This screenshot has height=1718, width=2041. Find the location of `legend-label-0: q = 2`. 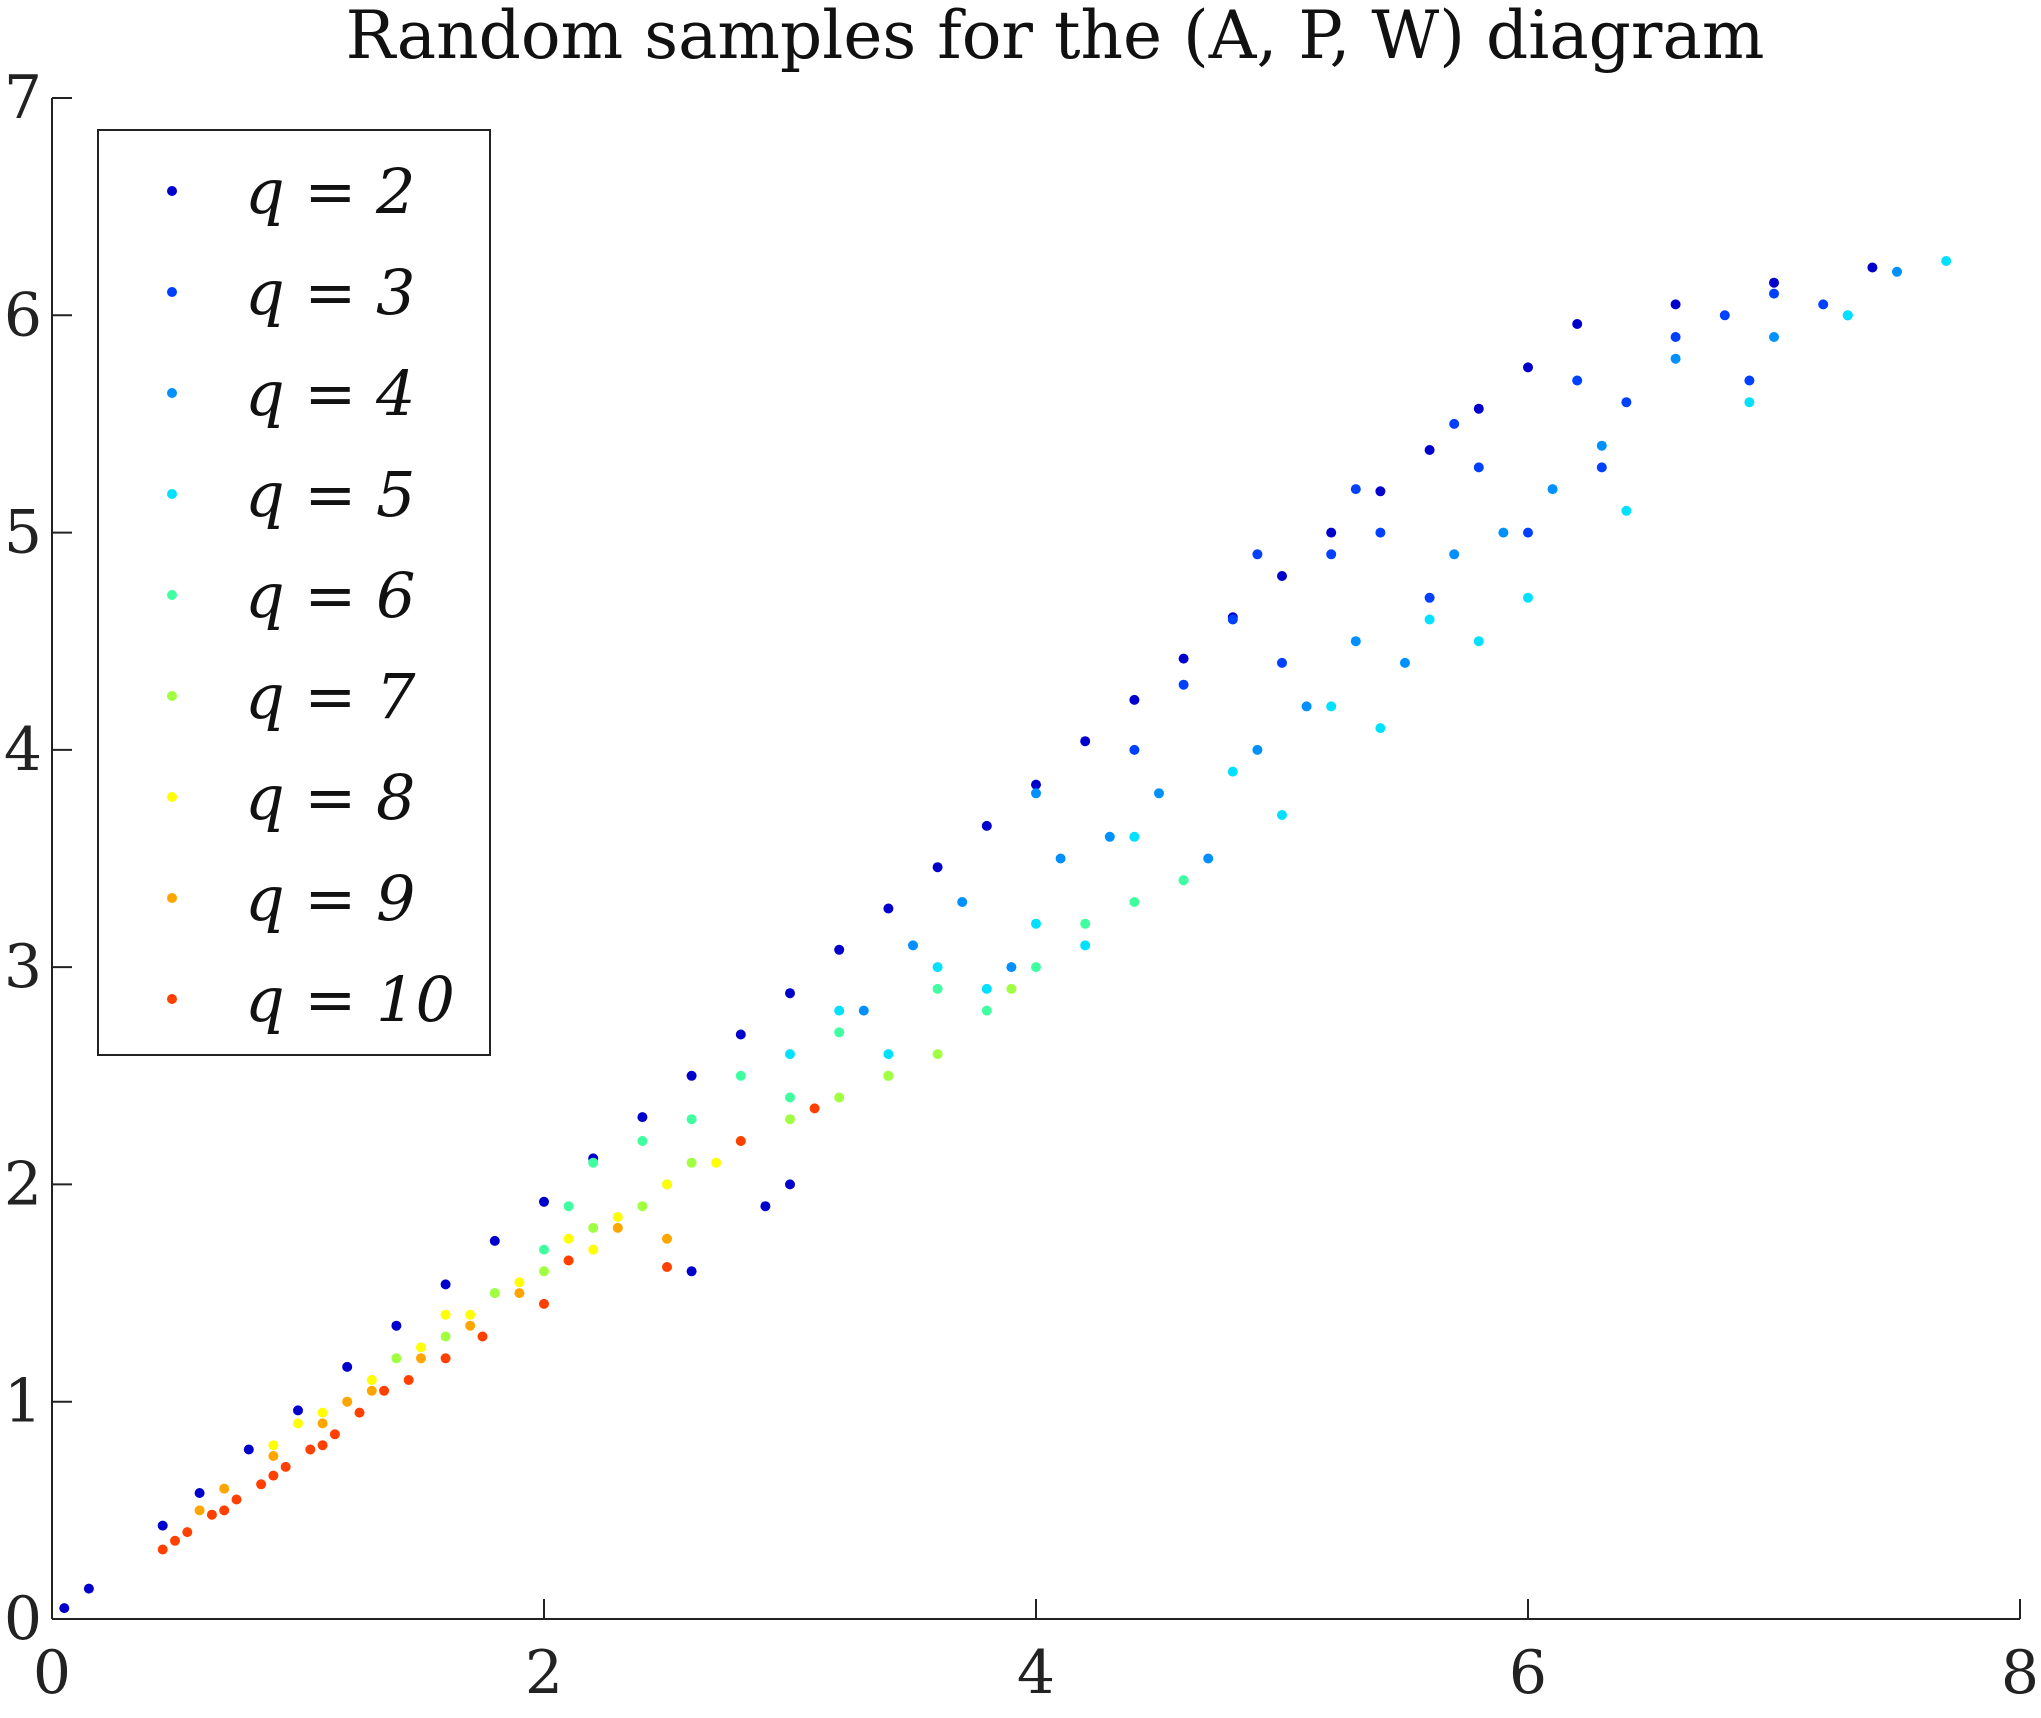

legend-label-0: q = 2 is located at coordinates (330, 191).